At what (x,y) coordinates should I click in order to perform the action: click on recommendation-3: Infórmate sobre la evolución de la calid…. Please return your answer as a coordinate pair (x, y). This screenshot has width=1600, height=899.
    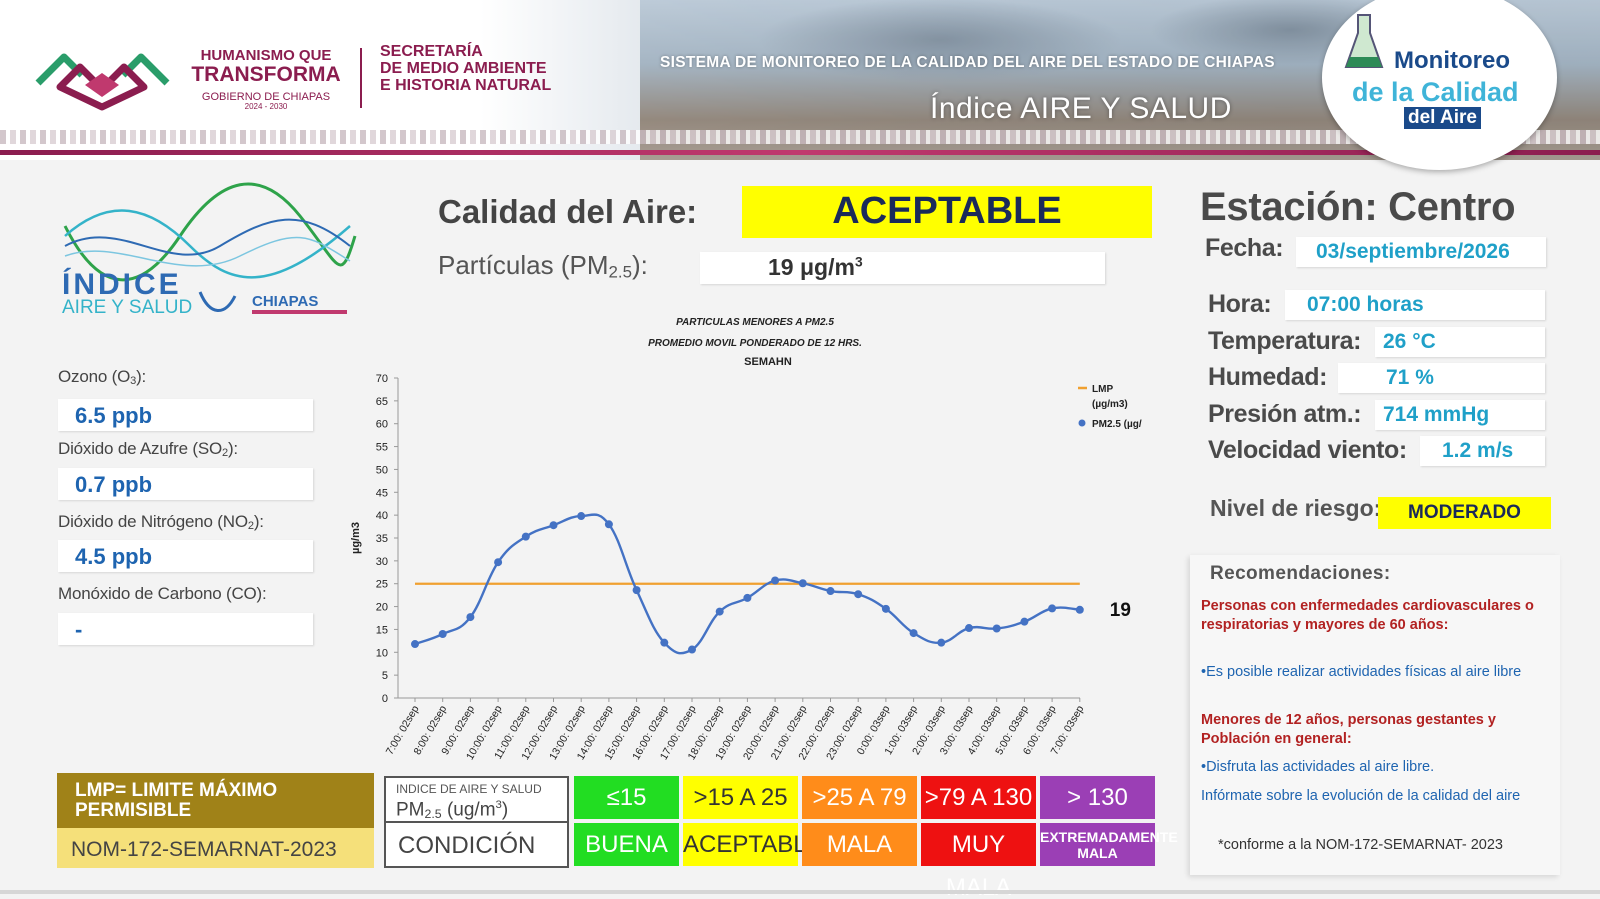
    Looking at the image, I should click on (1361, 796).